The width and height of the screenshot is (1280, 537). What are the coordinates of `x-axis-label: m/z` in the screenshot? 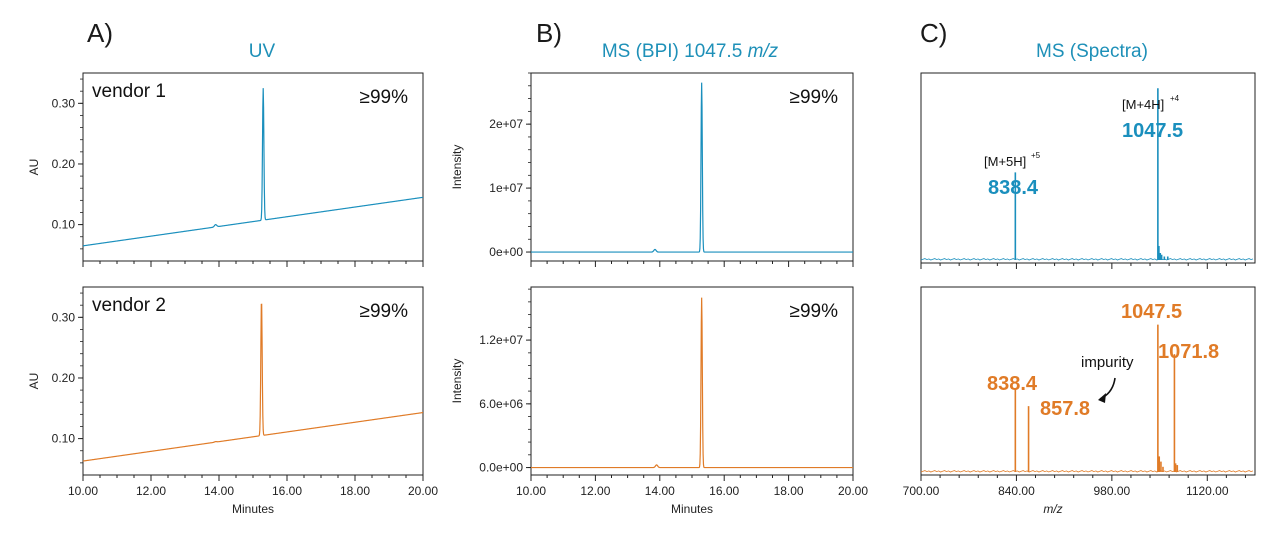 It's located at (1052, 509).